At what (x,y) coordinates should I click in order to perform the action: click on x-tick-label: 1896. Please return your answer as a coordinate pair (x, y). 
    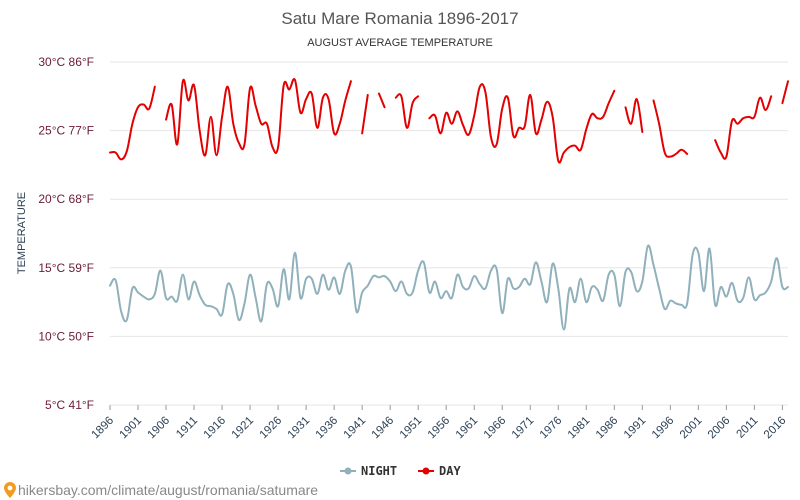
    Looking at the image, I should click on (103, 428).